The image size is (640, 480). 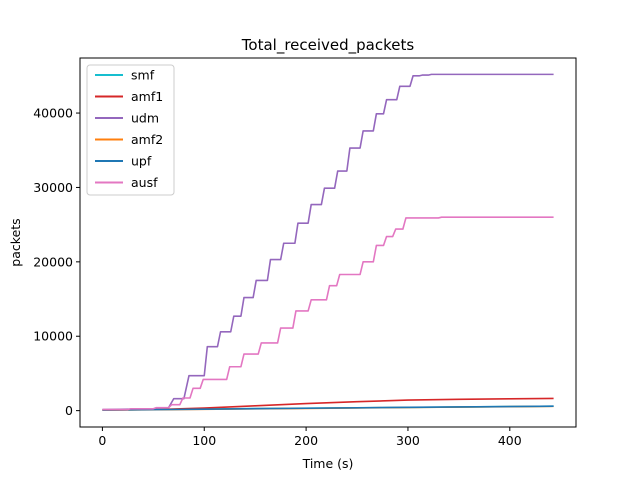 I want to click on x-tick-label: 0, so click(x=102, y=440).